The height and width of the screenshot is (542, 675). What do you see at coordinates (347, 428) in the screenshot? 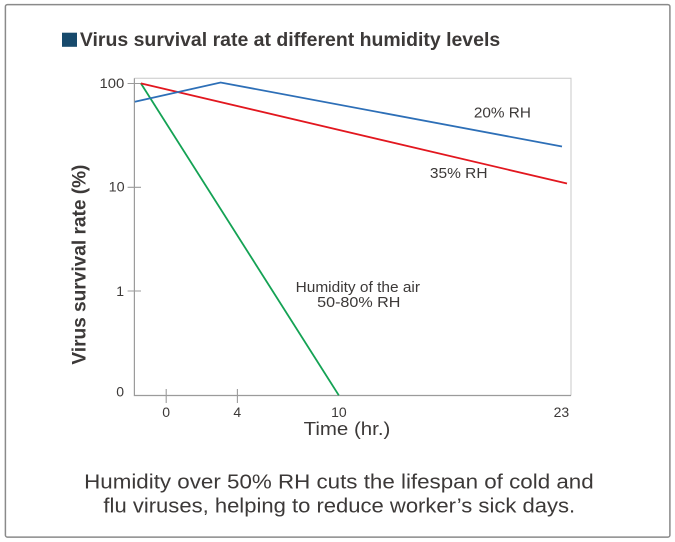
I see `svg-text: Time (hr.)` at bounding box center [347, 428].